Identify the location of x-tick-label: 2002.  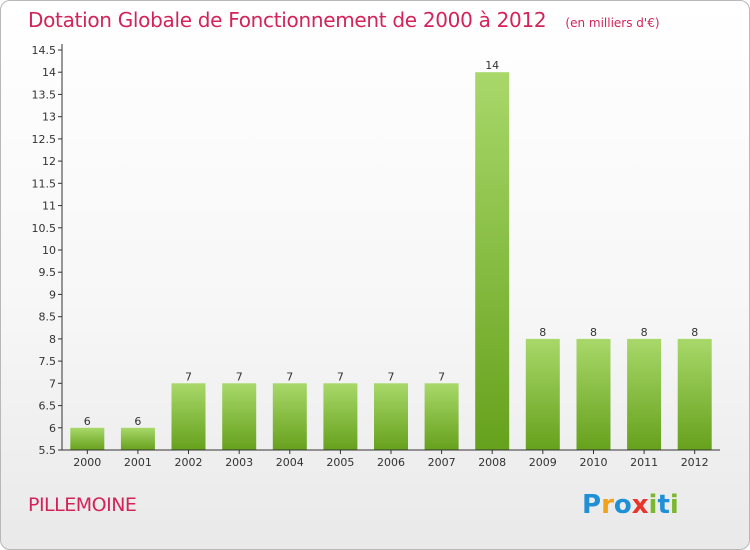
(189, 462).